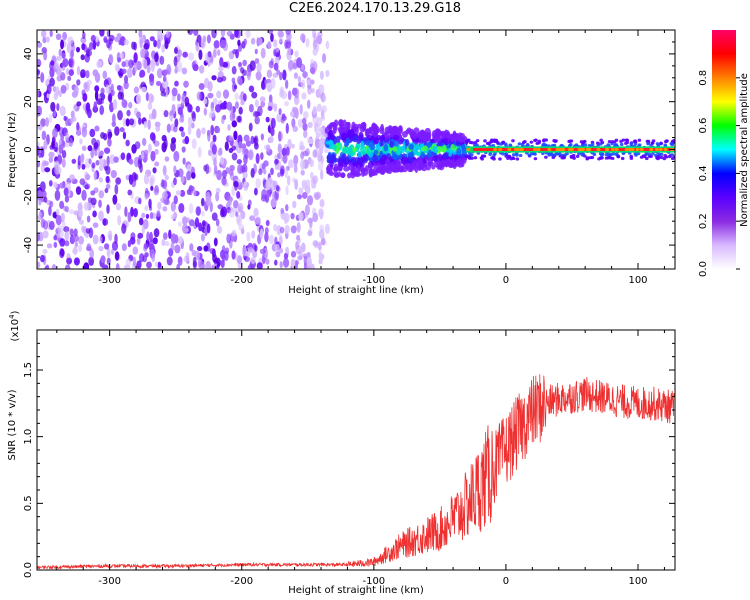  Describe the element at coordinates (356, 290) in the screenshot. I see `spectrogram-x-axis-label: Height of straight line (km)` at that location.